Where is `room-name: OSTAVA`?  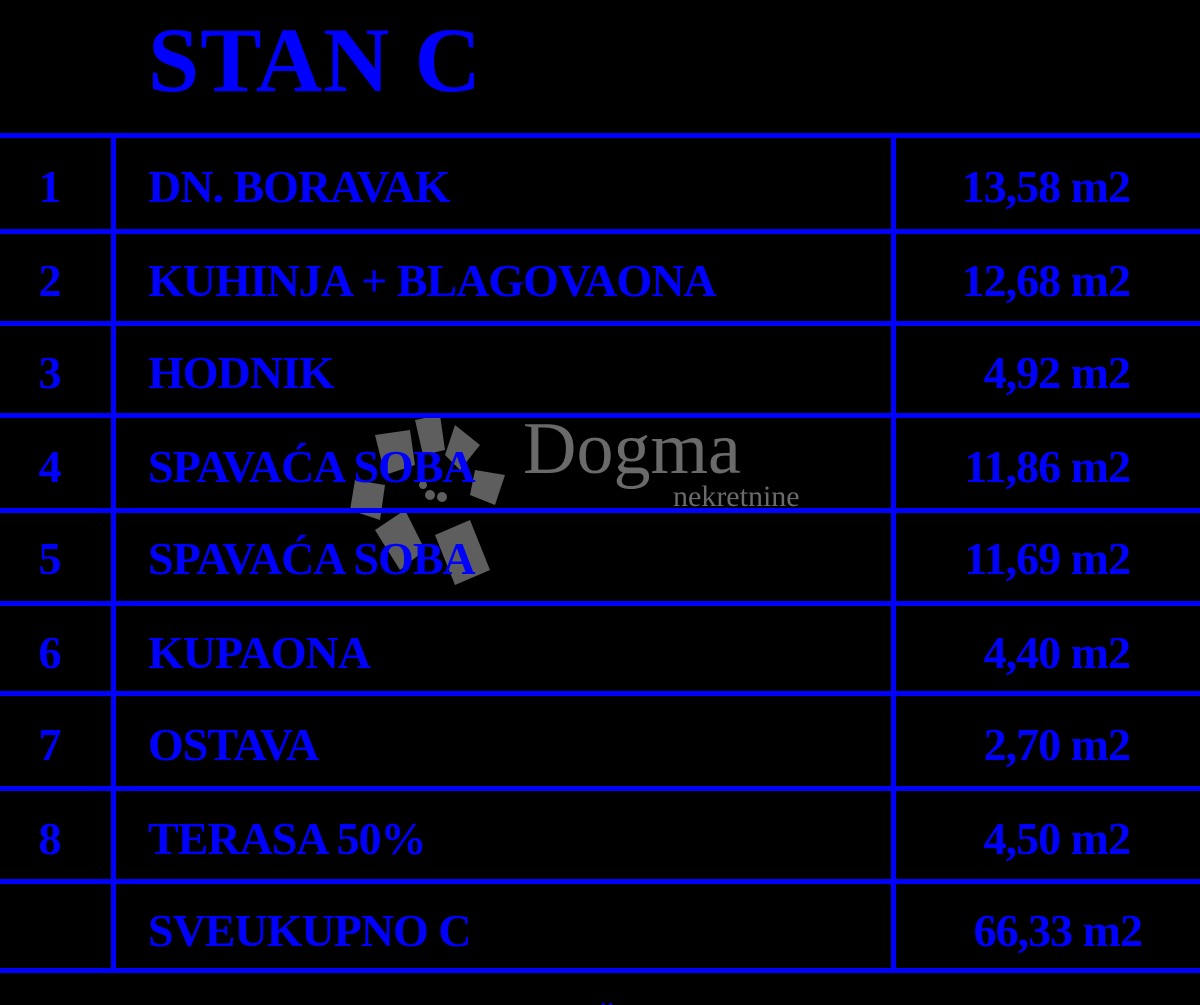 room-name: OSTAVA is located at coordinates (233, 744).